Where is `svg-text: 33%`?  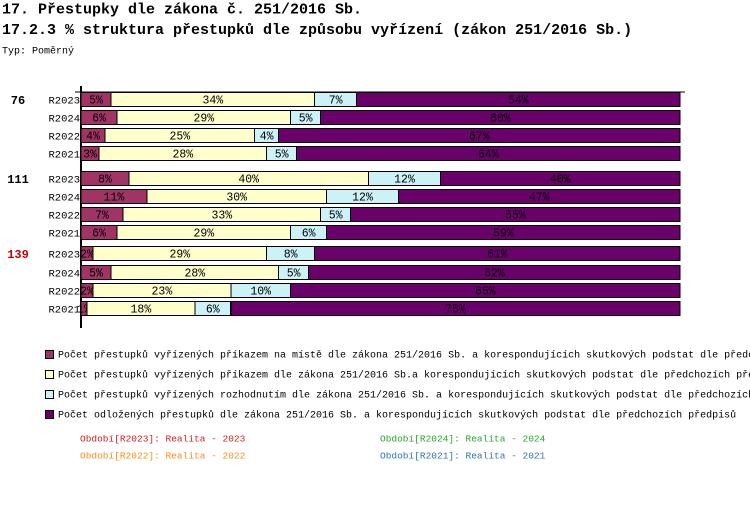
svg-text: 33% is located at coordinates (221, 216).